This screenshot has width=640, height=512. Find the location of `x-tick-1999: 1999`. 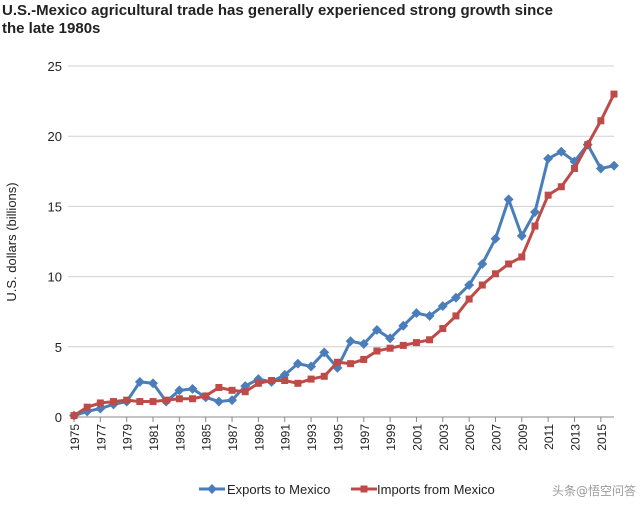

x-tick-1999: 1999 is located at coordinates (391, 437).